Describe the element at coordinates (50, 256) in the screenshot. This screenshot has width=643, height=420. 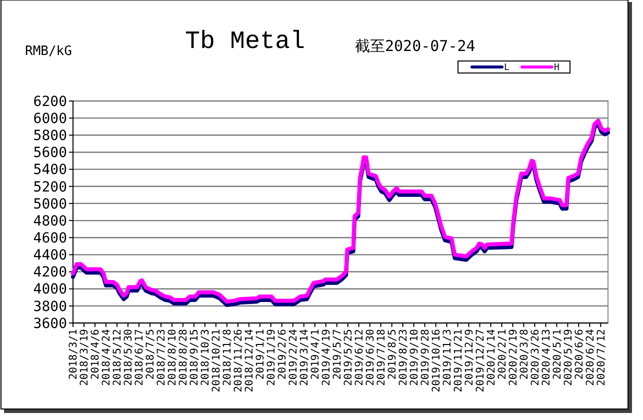
I see `y-tick-label: 4400` at that location.